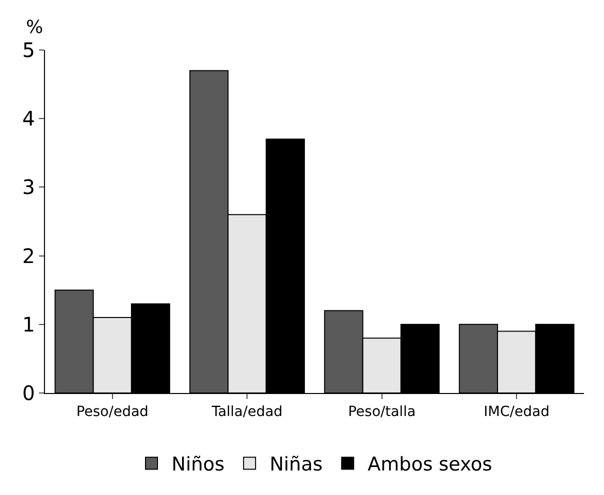 The height and width of the screenshot is (495, 604). I want to click on legend-label: Niños, so click(198, 465).